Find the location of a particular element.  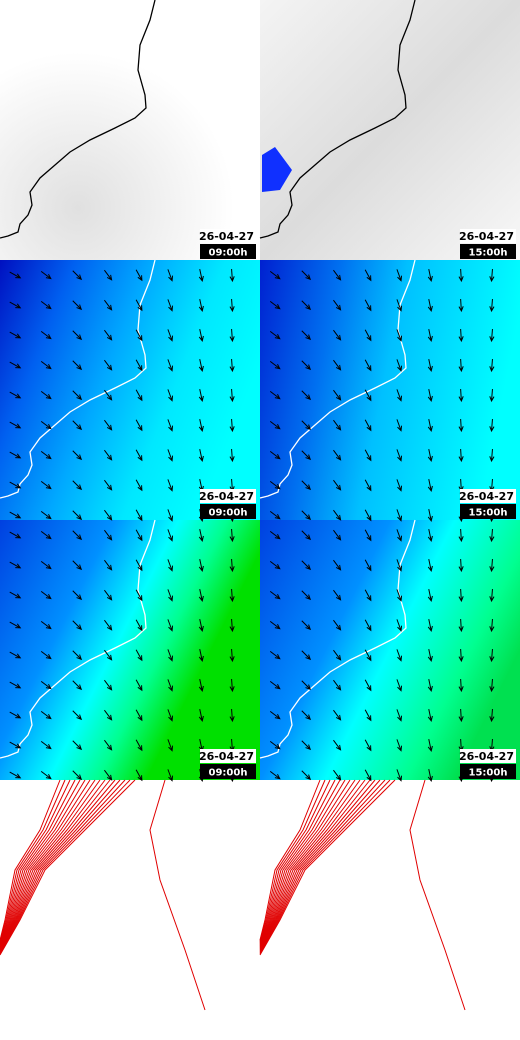

date-bg is located at coordinates (488, 236).